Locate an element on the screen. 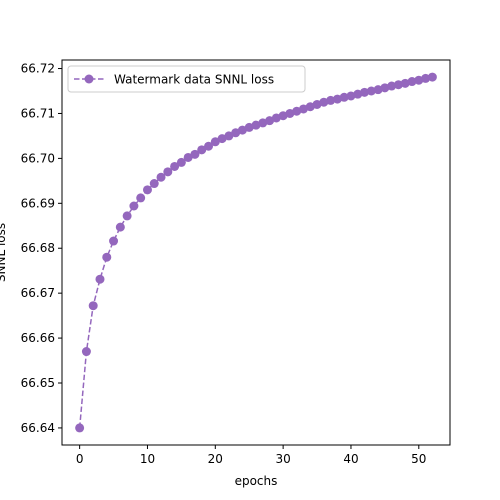 This screenshot has width=500, height=500. x-tick-label: 40 is located at coordinates (350, 459).